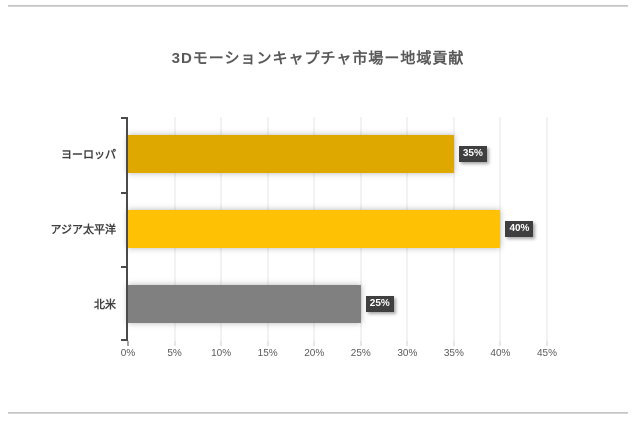 The height and width of the screenshot is (425, 636). Describe the element at coordinates (379, 303) in the screenshot. I see `value-label: 25%` at that location.